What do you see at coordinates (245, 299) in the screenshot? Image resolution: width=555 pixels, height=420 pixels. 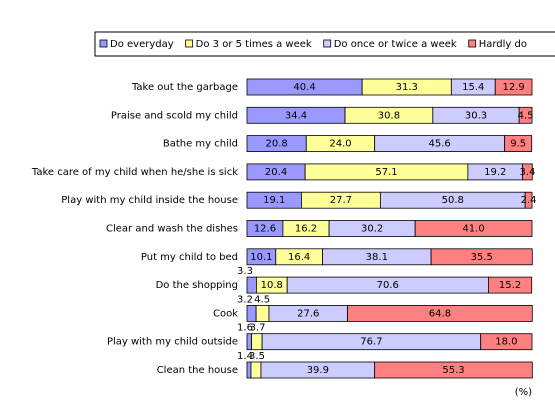 I see `value-label: 3.2` at bounding box center [245, 299].